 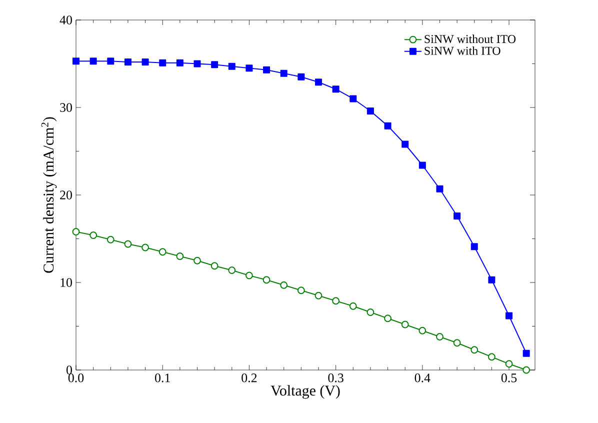 What do you see at coordinates (49, 195) in the screenshot?
I see `y-axis-title: Current density (mA/cm$^{2}$)` at bounding box center [49, 195].